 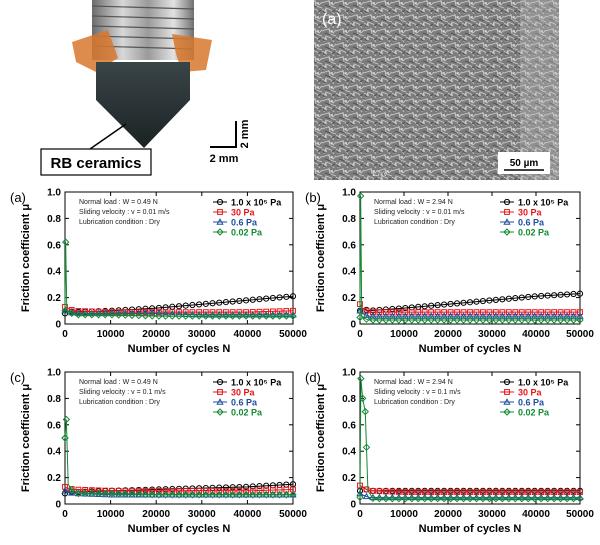 I want to click on condition-text: Lubrication condition : Dry, so click(x=119, y=402).